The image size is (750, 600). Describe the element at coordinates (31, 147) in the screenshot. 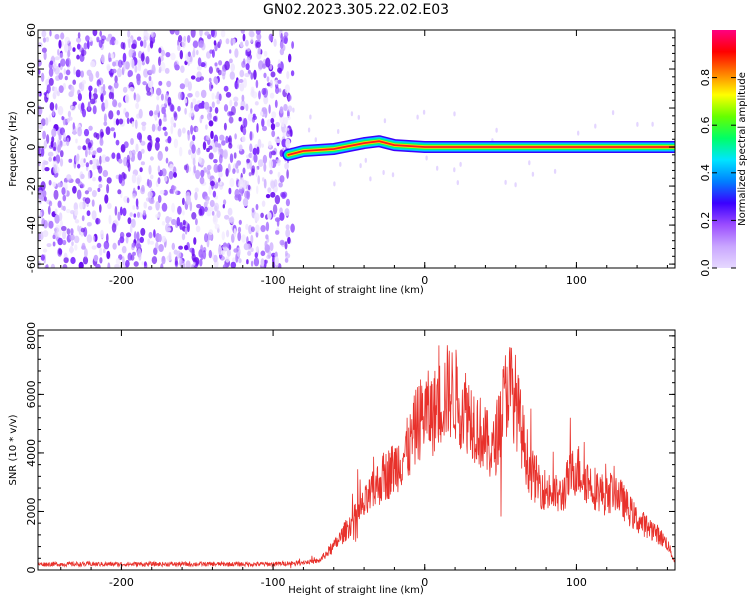

I see `spectrogram-y-tick-label: 0` at that location.